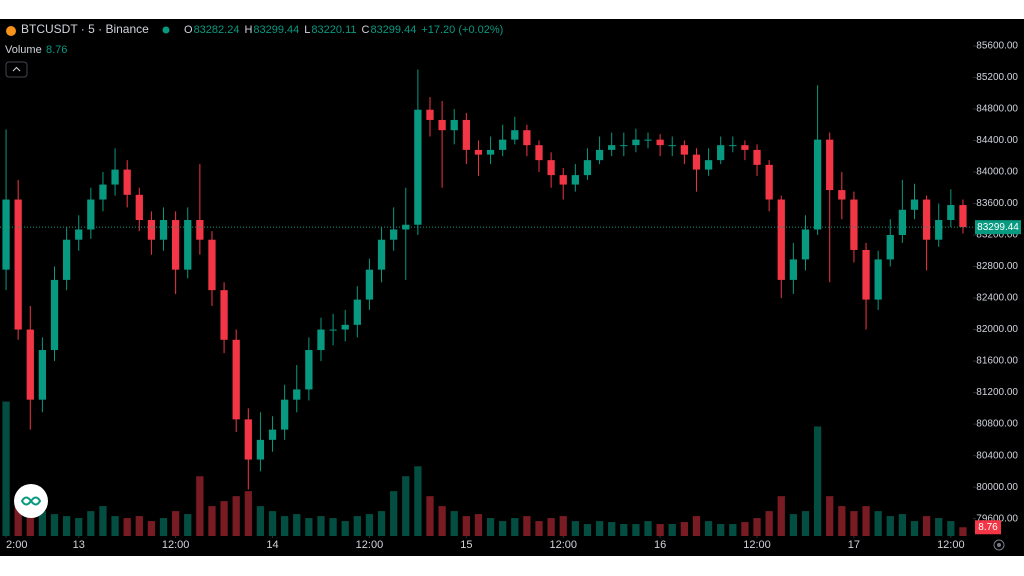  What do you see at coordinates (462, 30) in the screenshot?
I see `legend-change: +17.20 (+0.02%)` at bounding box center [462, 30].